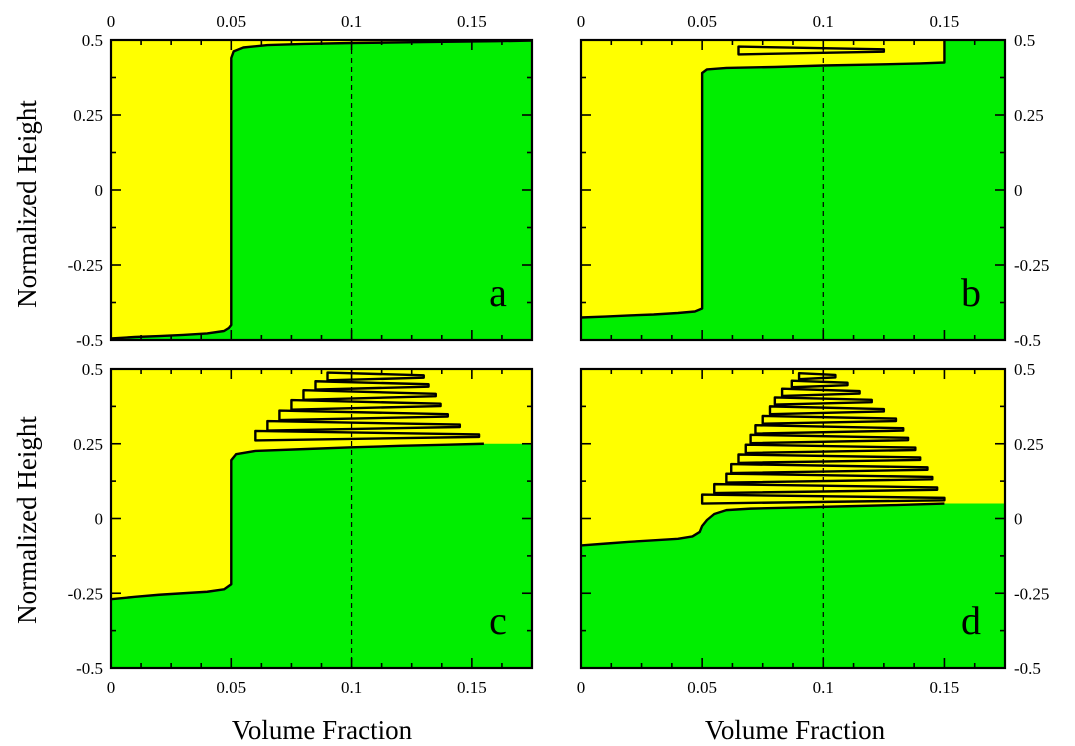  I want to click on panel-label-a: a, so click(498, 292).